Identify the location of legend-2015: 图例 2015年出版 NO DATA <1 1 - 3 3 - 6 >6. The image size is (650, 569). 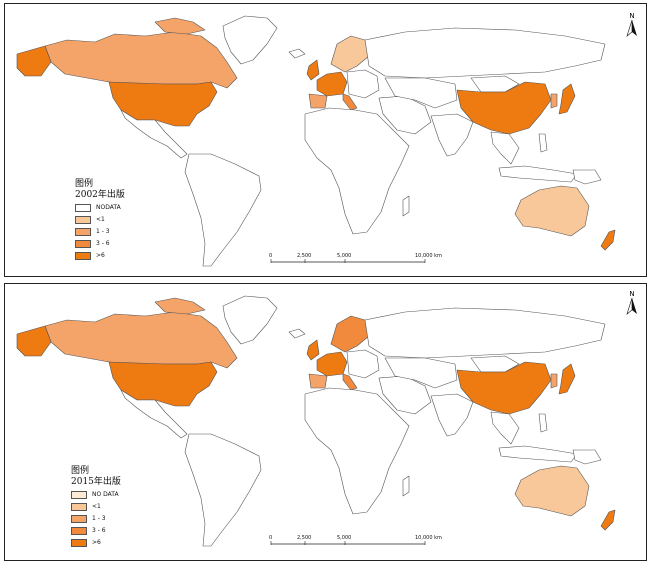
(96, 507).